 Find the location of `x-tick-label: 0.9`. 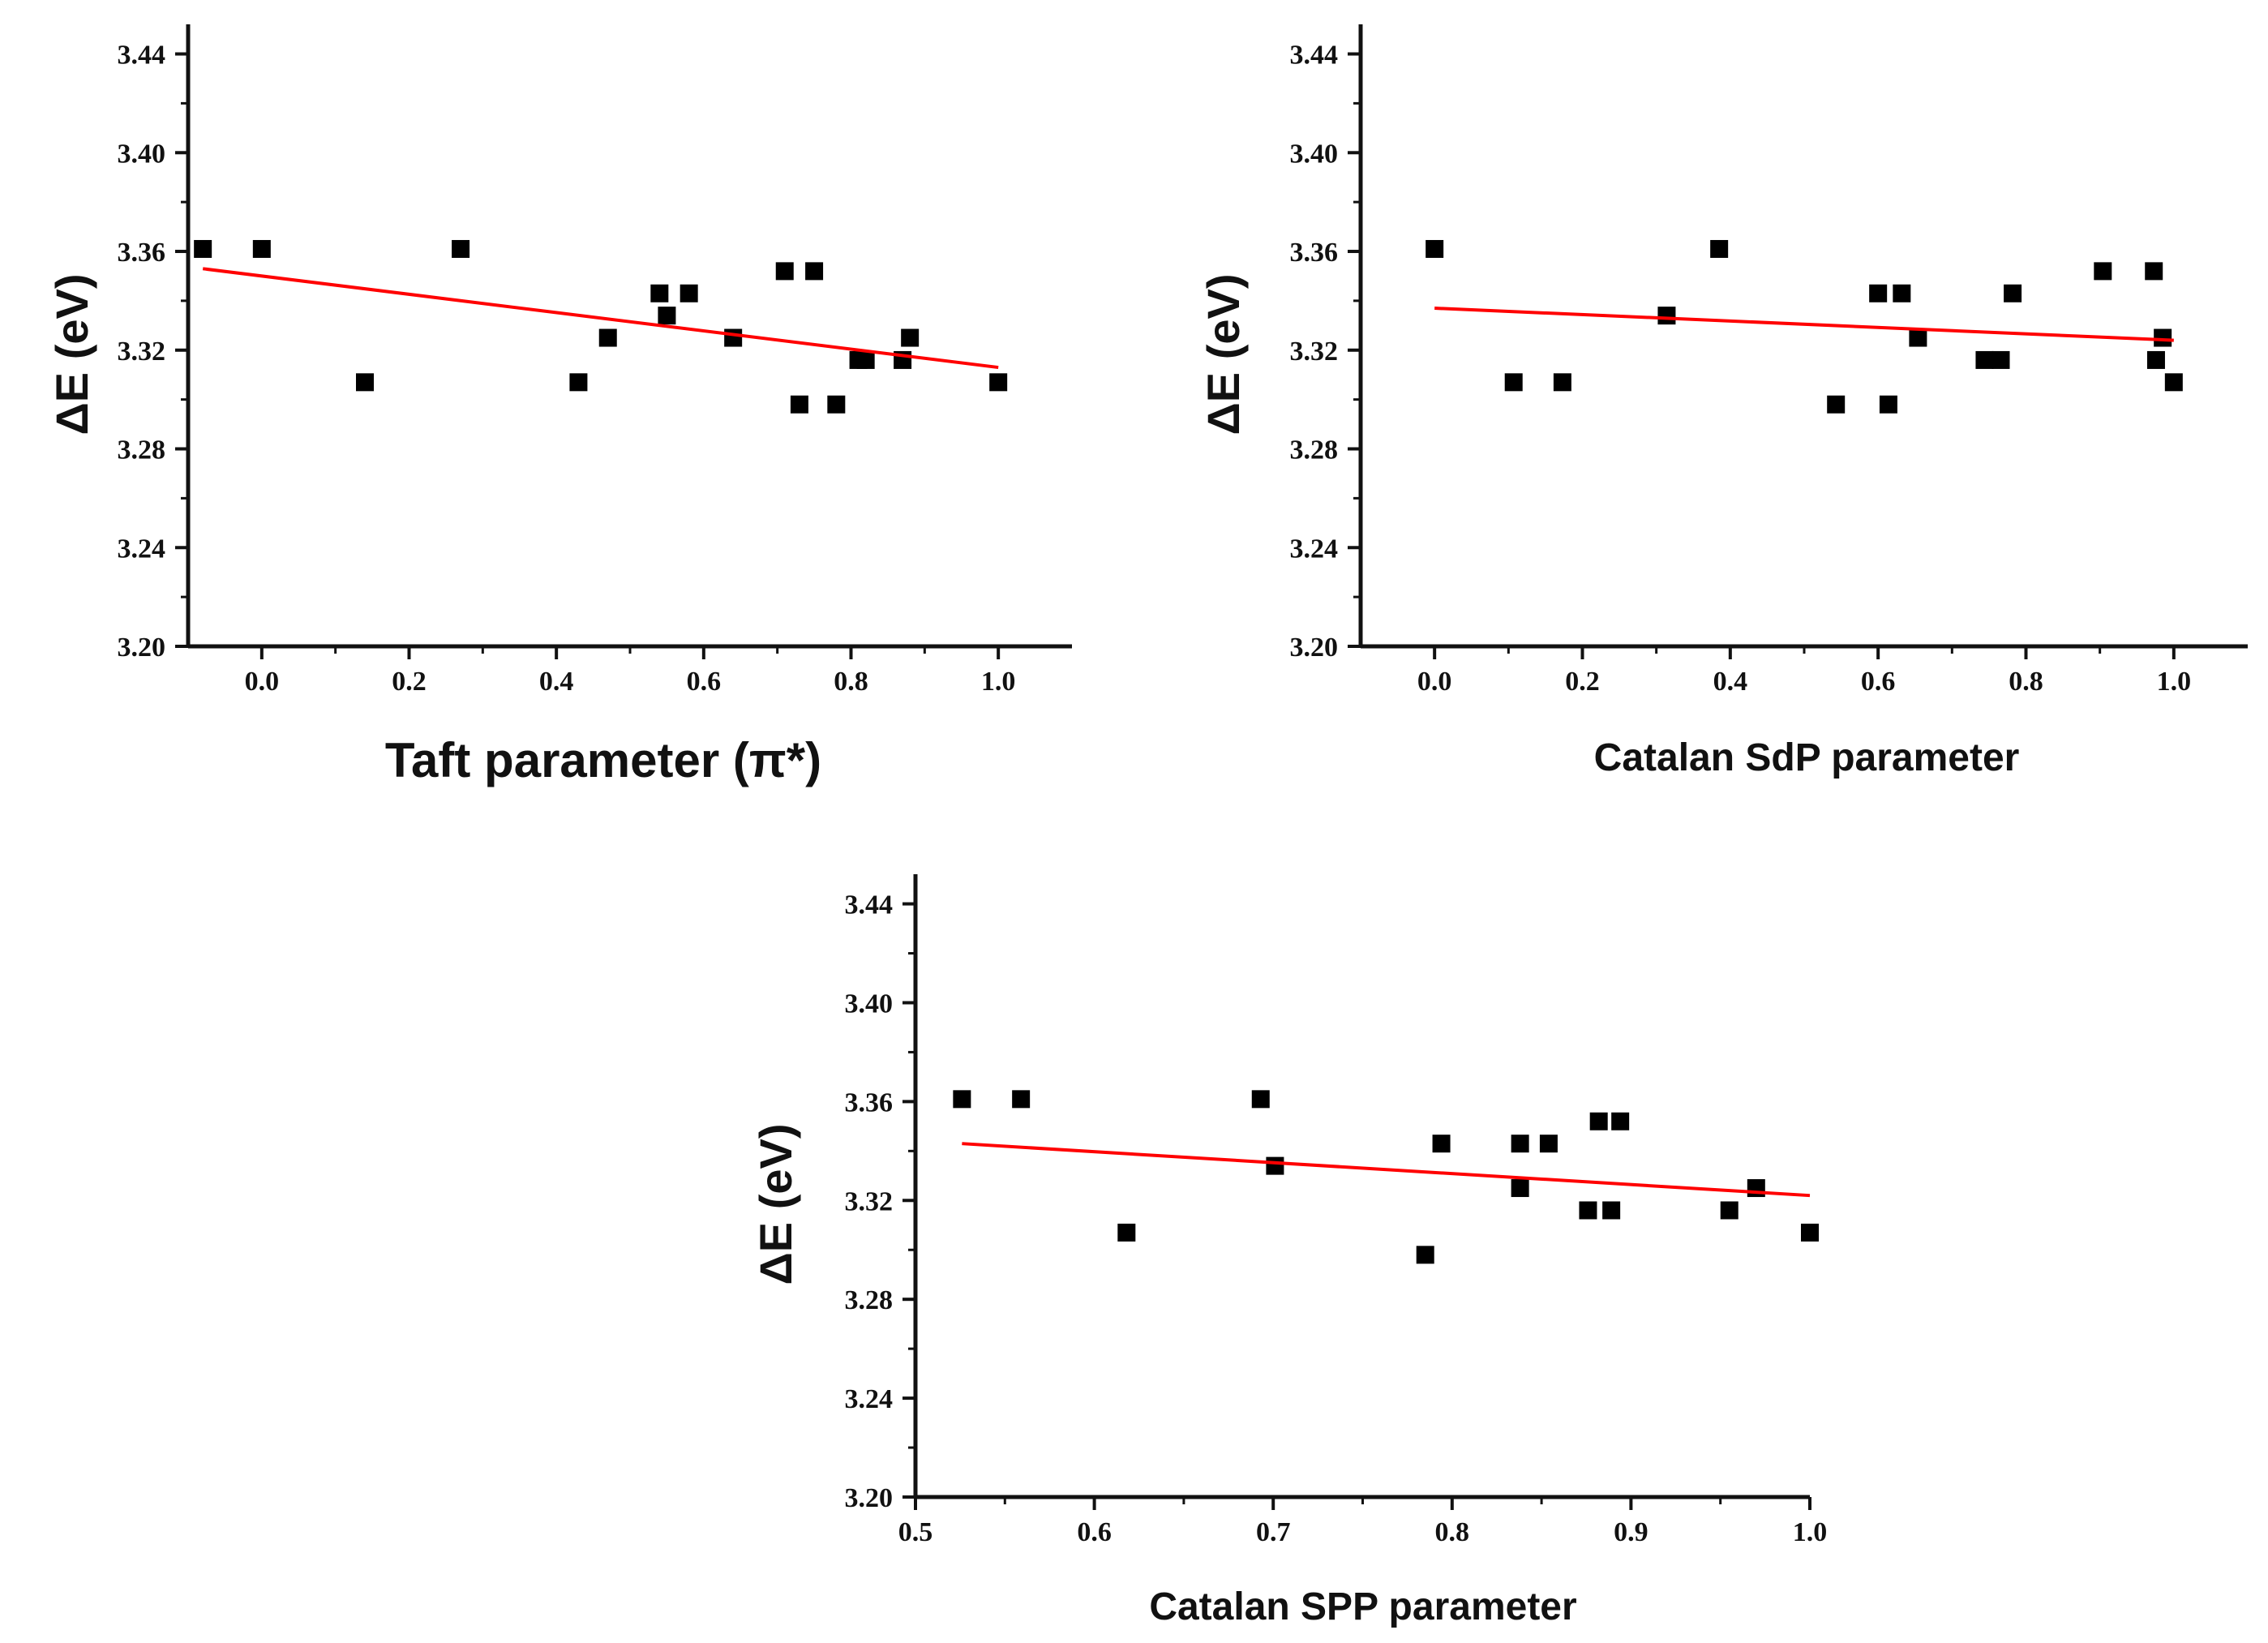

x-tick-label: 0.9 is located at coordinates (1631, 1532).